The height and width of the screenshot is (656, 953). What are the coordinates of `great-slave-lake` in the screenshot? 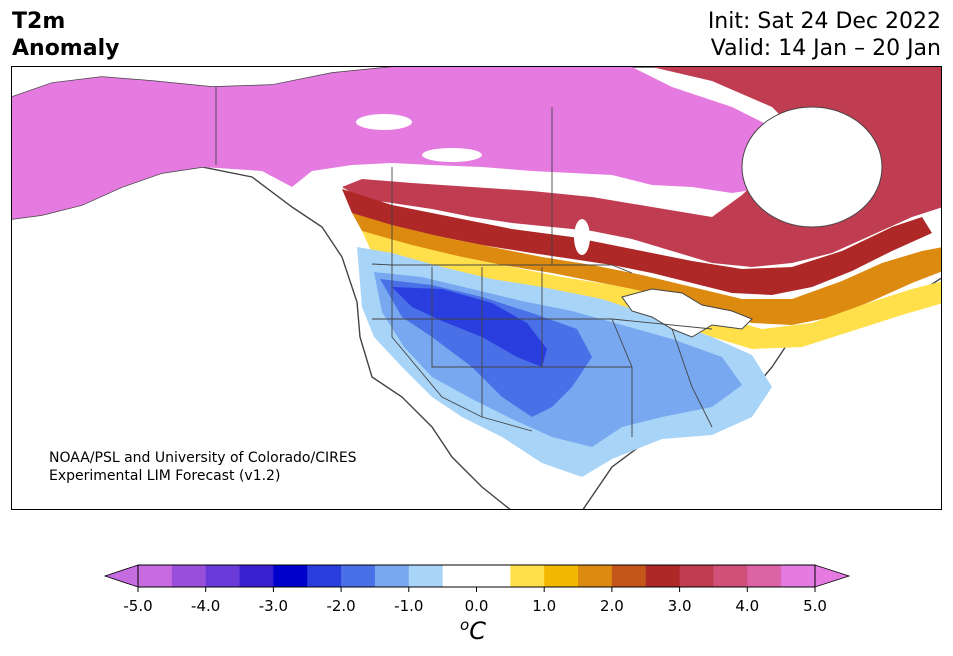 It's located at (452, 155).